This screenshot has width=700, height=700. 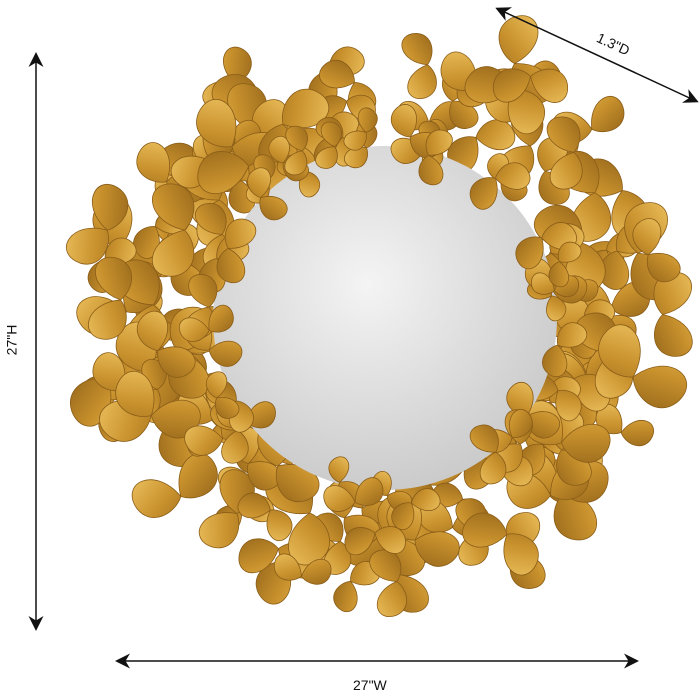 What do you see at coordinates (370, 685) in the screenshot?
I see `width-label: 27"W` at bounding box center [370, 685].